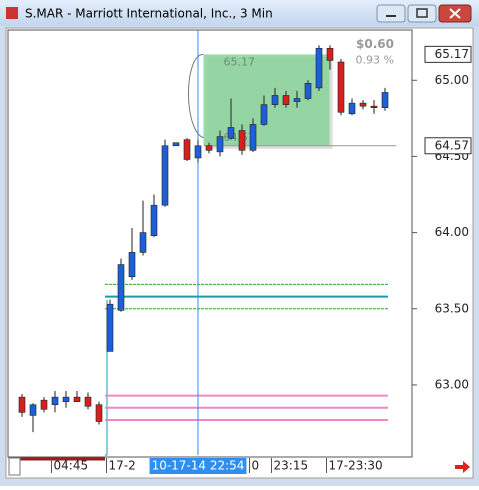  Describe the element at coordinates (291, 466) in the screenshot. I see `x-tick-label: 23:15` at that location.